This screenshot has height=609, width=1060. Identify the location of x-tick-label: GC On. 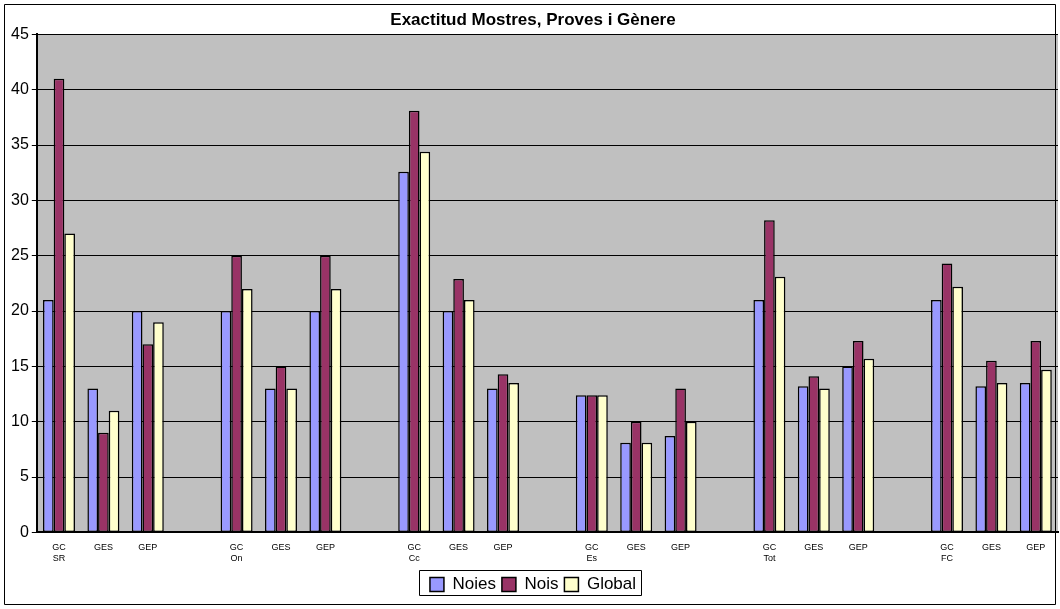
(236, 553).